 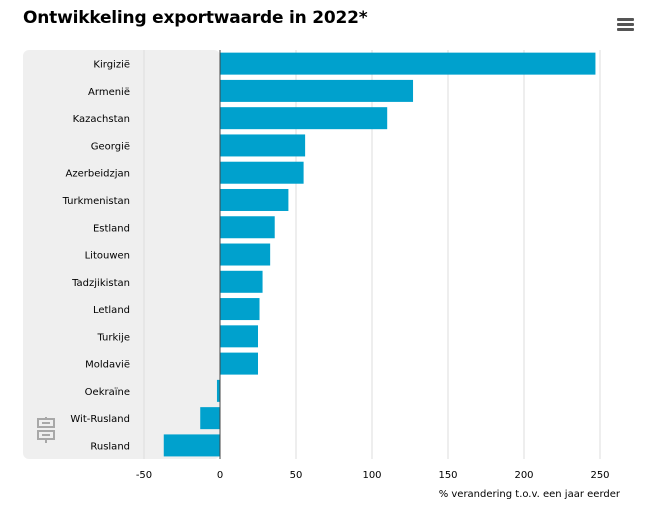 What do you see at coordinates (530, 494) in the screenshot?
I see `x-axis-title: % verandering t.o.v. een jaar eerder` at bounding box center [530, 494].